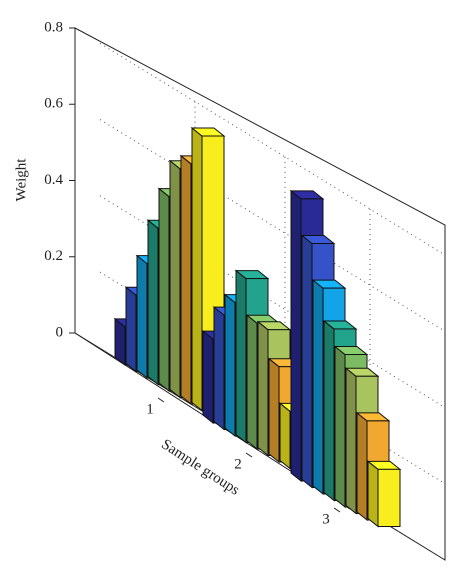  I want to click on bar, so click(384, 494).